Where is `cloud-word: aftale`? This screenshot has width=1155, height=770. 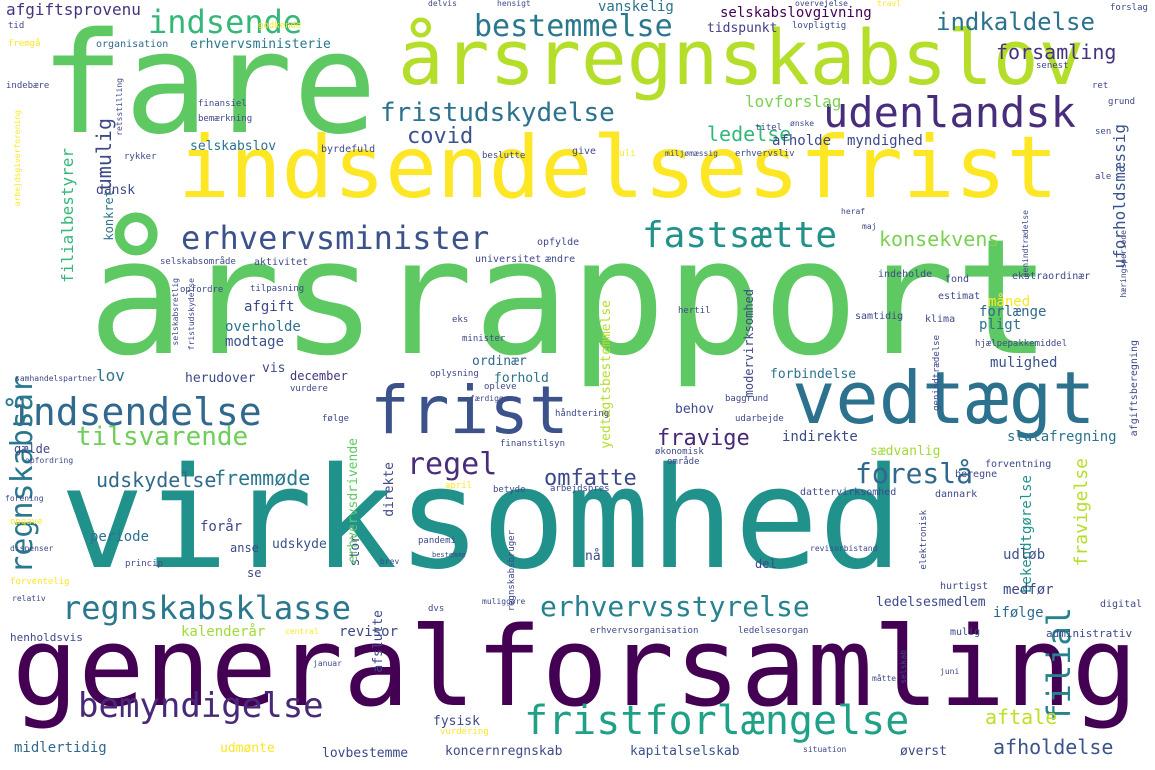
cloud-word: aftale is located at coordinates (1021, 717).